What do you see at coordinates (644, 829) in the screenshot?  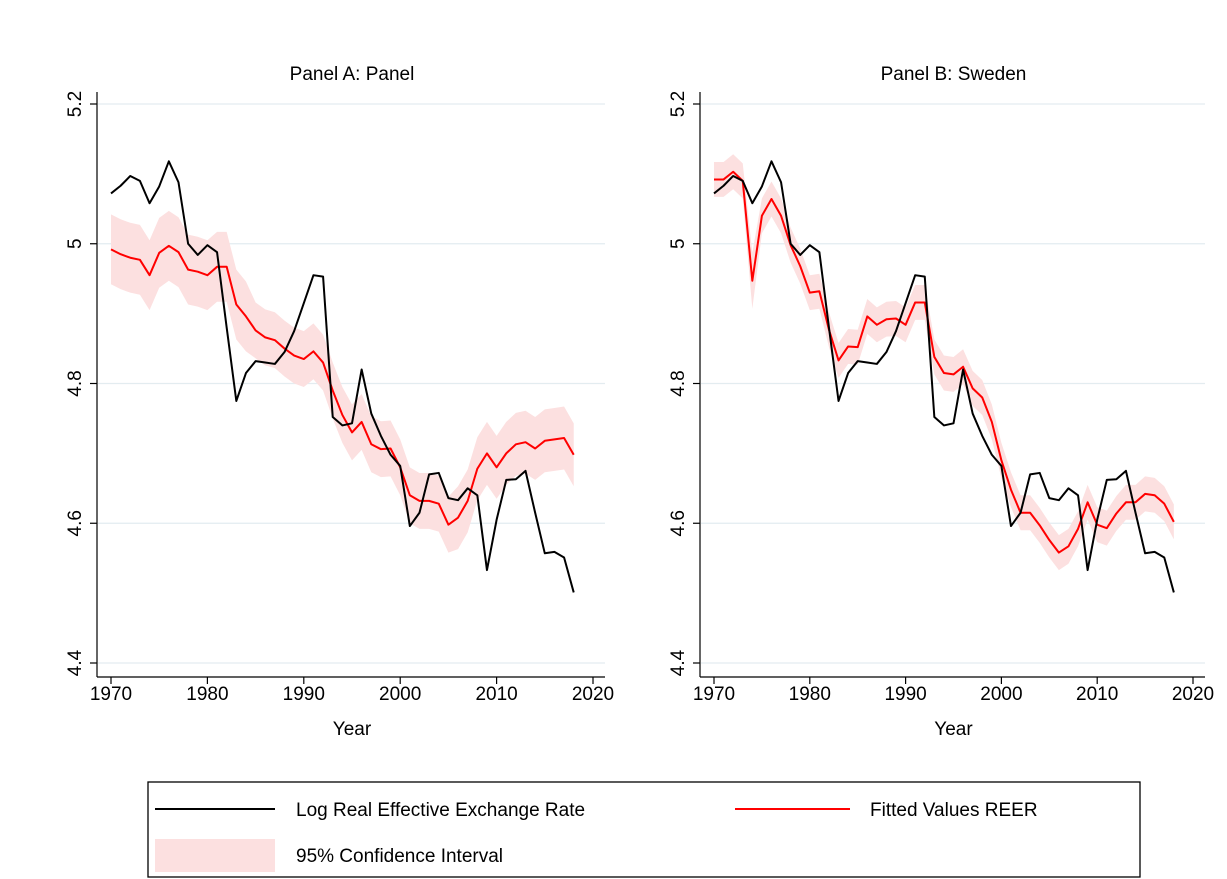 I see `legend-box` at bounding box center [644, 829].